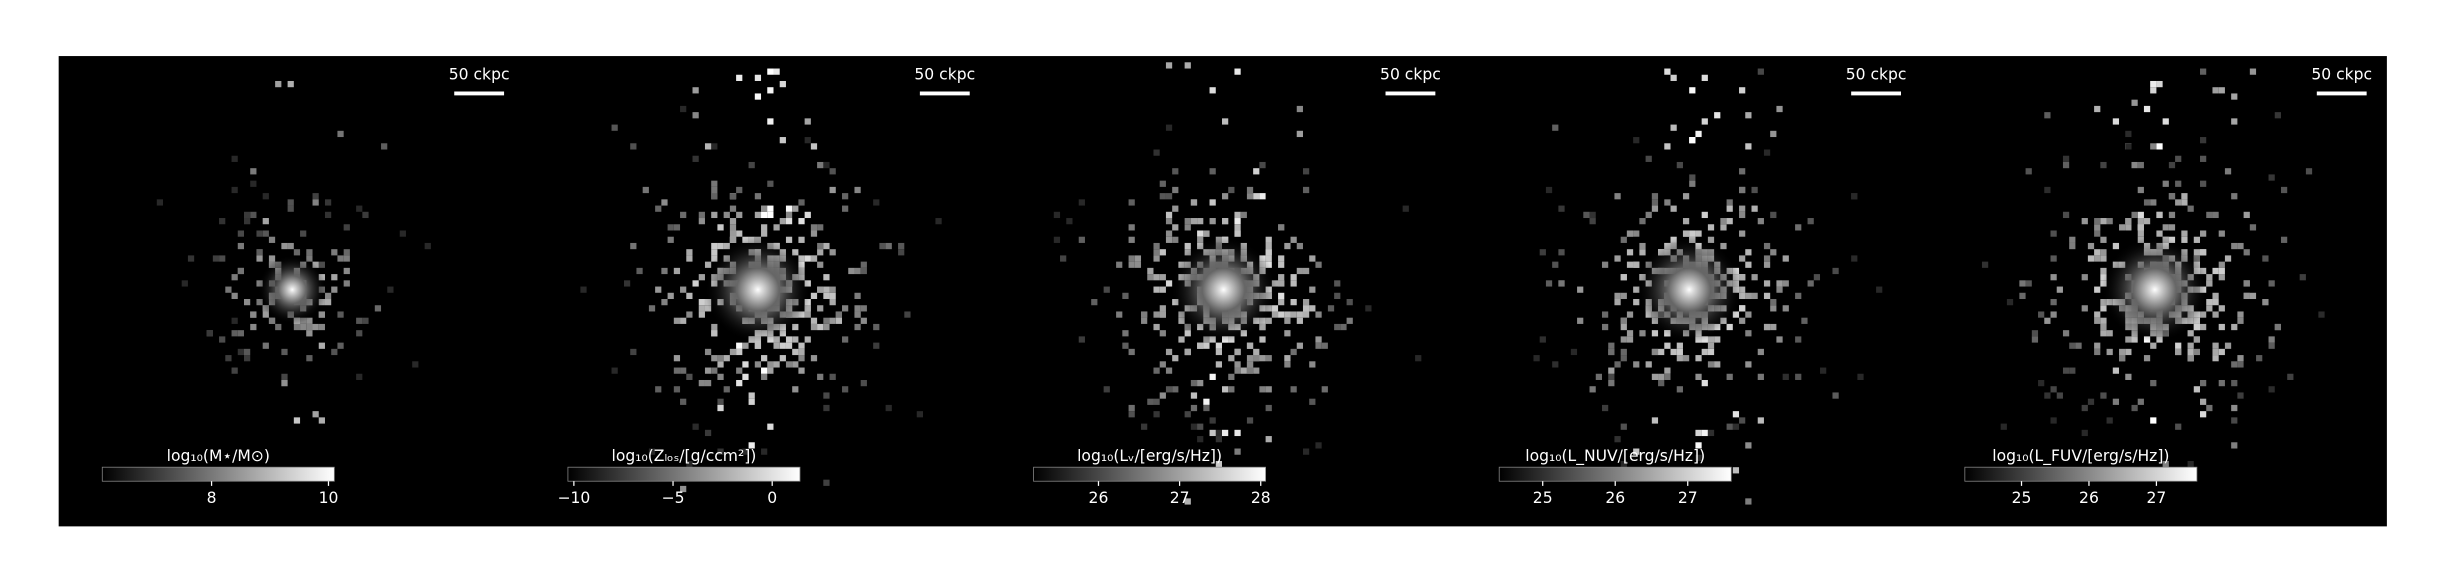  What do you see at coordinates (944, 74) in the screenshot?
I see `scalebar-label: 50 ckpc` at bounding box center [944, 74].